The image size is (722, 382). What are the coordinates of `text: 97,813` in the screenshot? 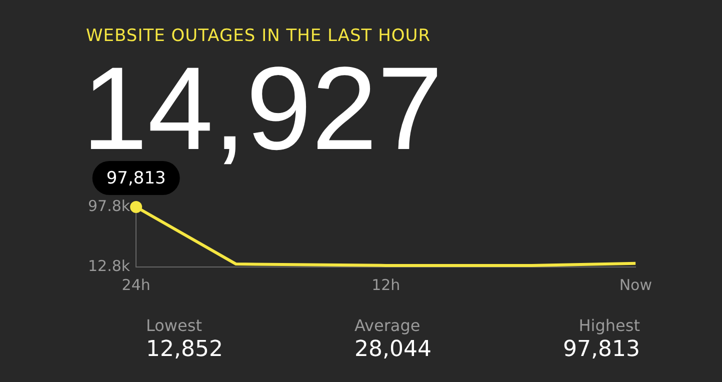 It's located at (601, 349).